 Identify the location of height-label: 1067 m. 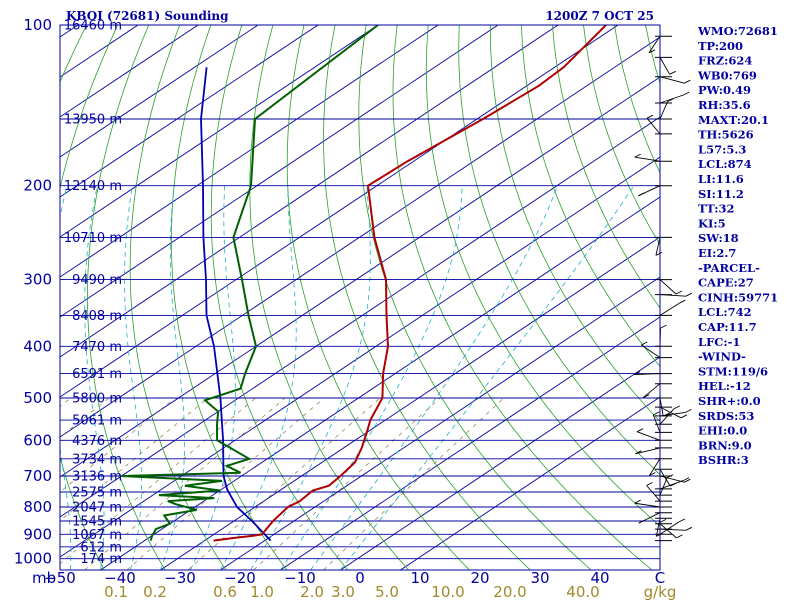
(97, 535).